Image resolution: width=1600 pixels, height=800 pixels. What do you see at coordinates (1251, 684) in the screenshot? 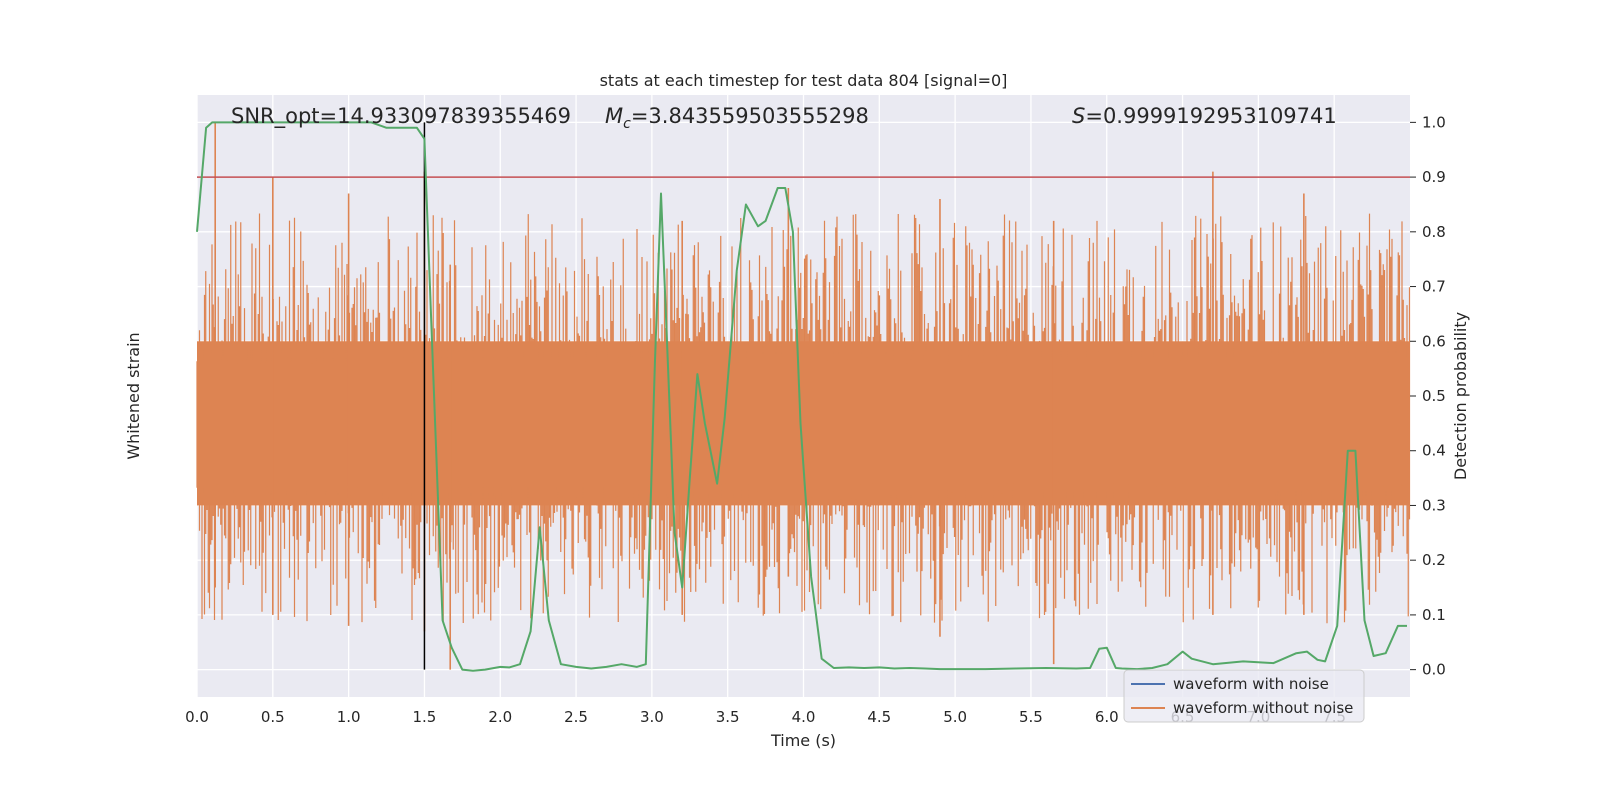
I see `legend-label-with-noise: waveform with noise` at bounding box center [1251, 684].